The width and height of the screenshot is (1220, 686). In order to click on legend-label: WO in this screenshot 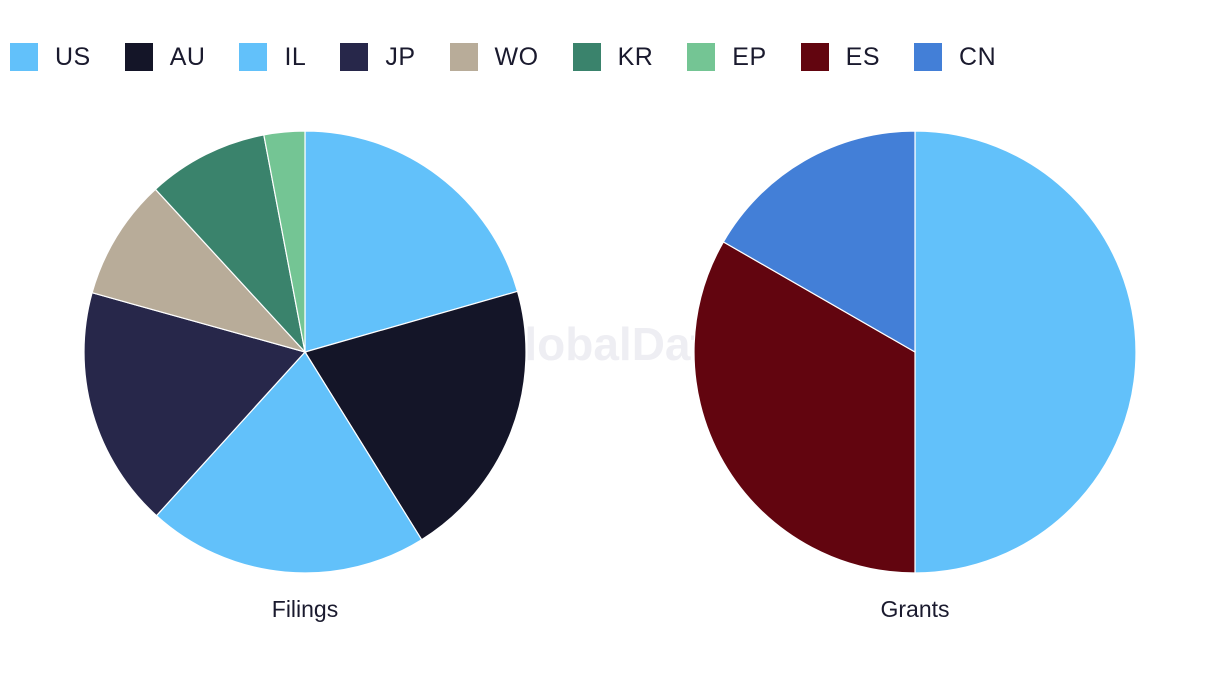, I will do `click(516, 56)`.